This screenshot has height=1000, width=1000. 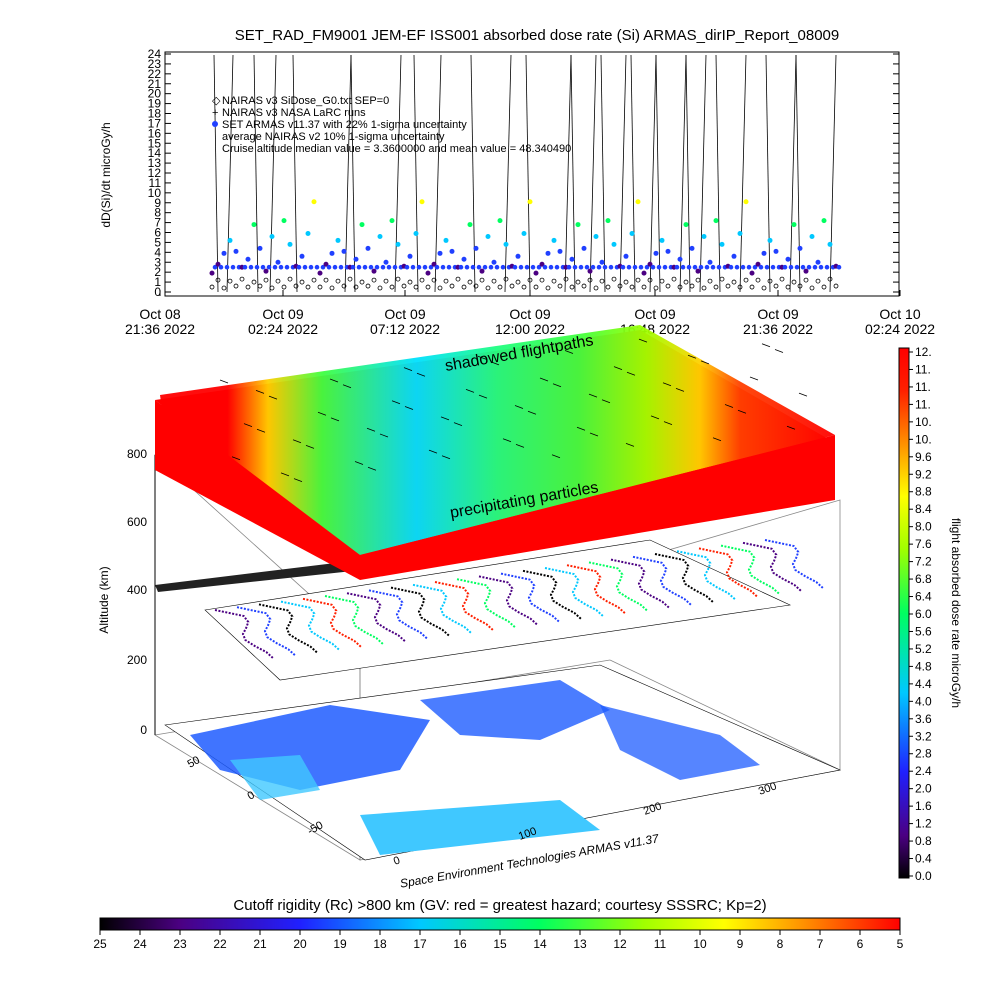 What do you see at coordinates (498, 610) in the screenshot?
I see `flightpath-layer` at bounding box center [498, 610].